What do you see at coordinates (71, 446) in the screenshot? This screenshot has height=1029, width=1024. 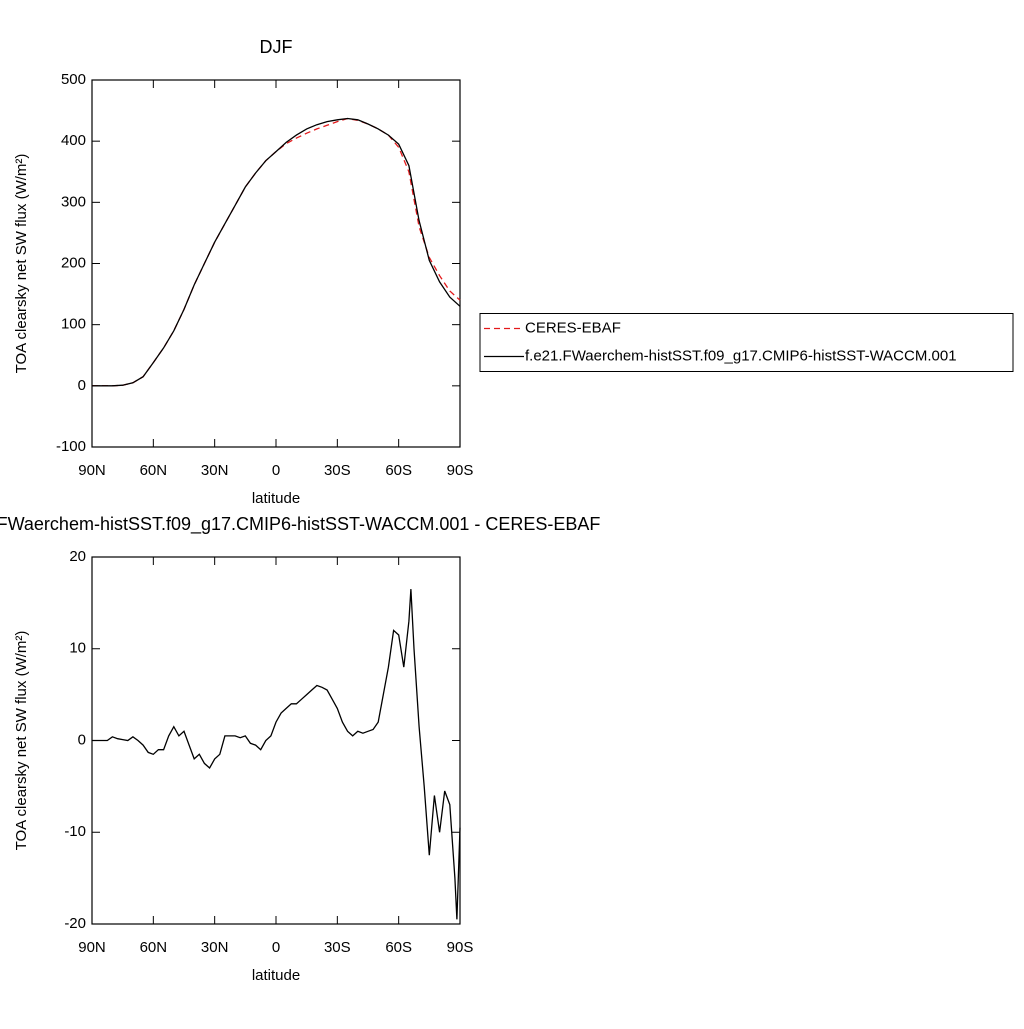 I see `y-tick-label: -100` at bounding box center [71, 446].